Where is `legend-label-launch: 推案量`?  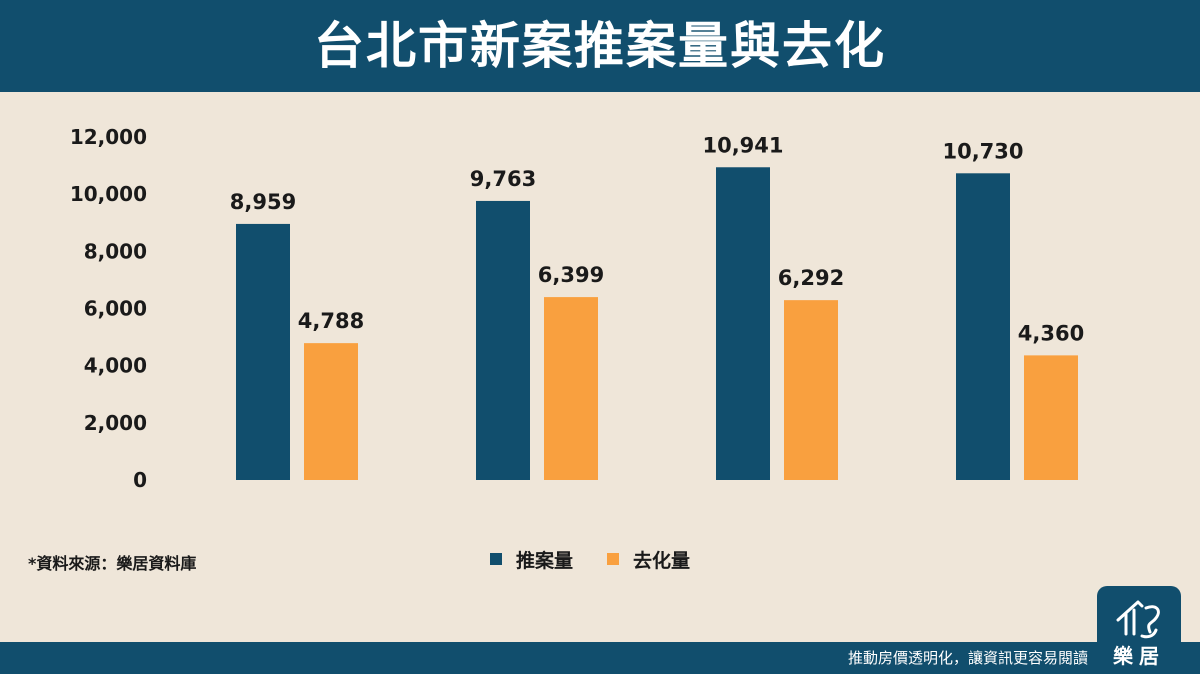 legend-label-launch: 推案量 is located at coordinates (545, 560).